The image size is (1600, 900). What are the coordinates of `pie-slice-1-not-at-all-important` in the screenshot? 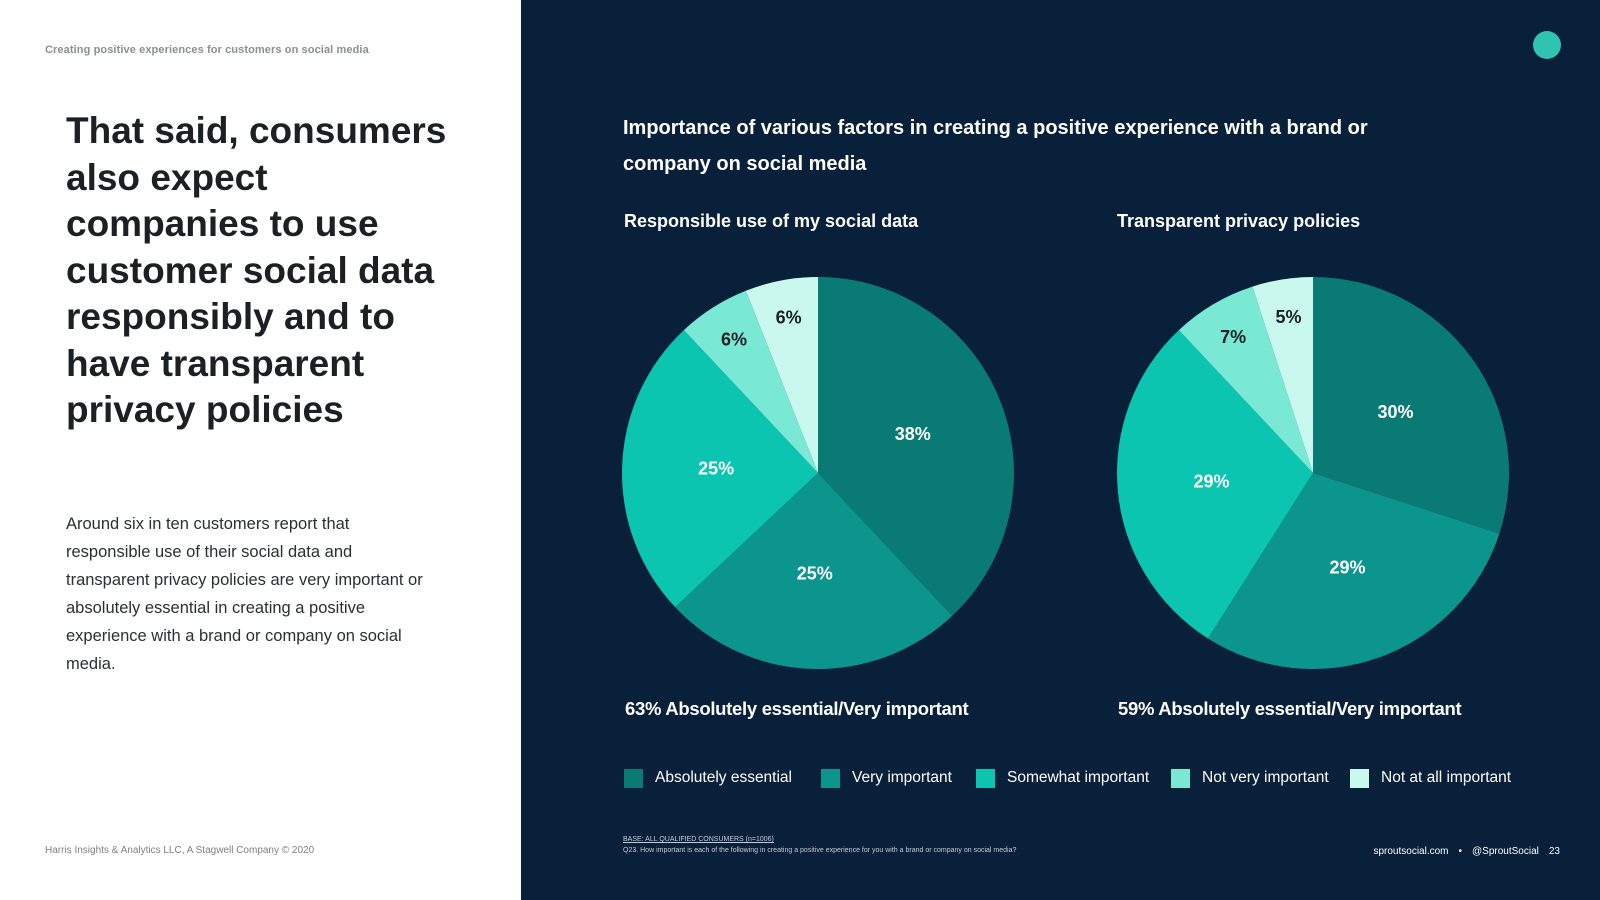 It's located at (781, 375).